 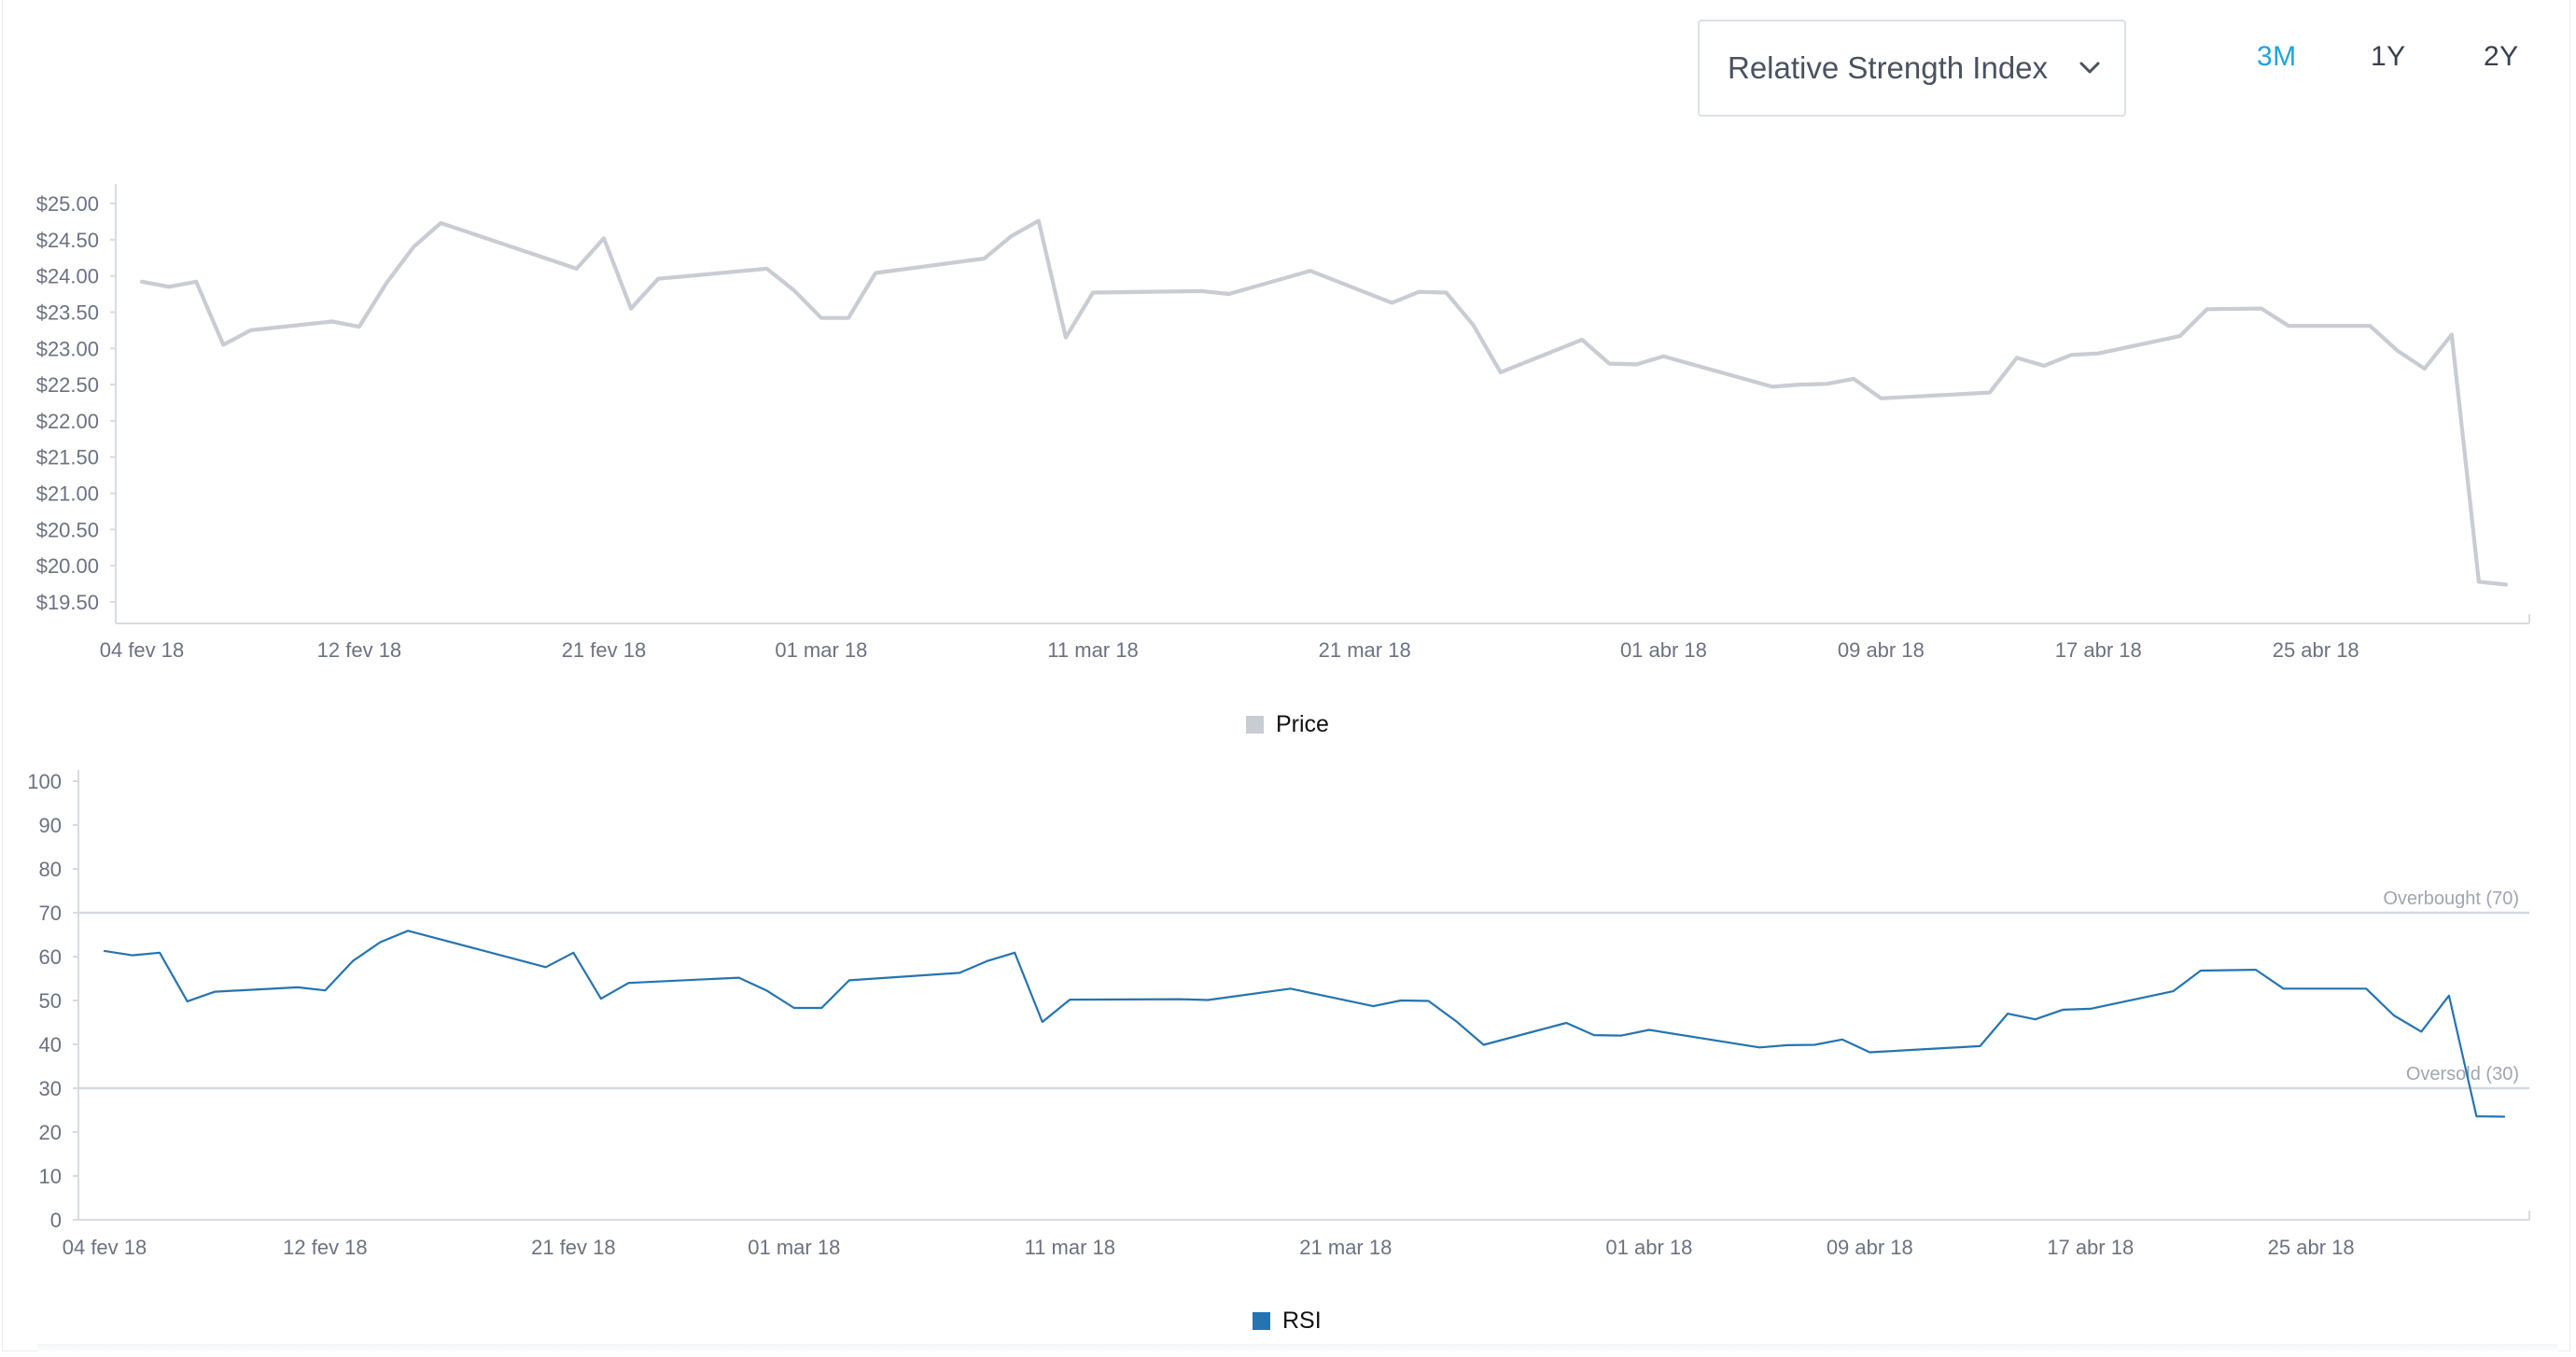 I want to click on price-legend: Price, so click(x=1287, y=724).